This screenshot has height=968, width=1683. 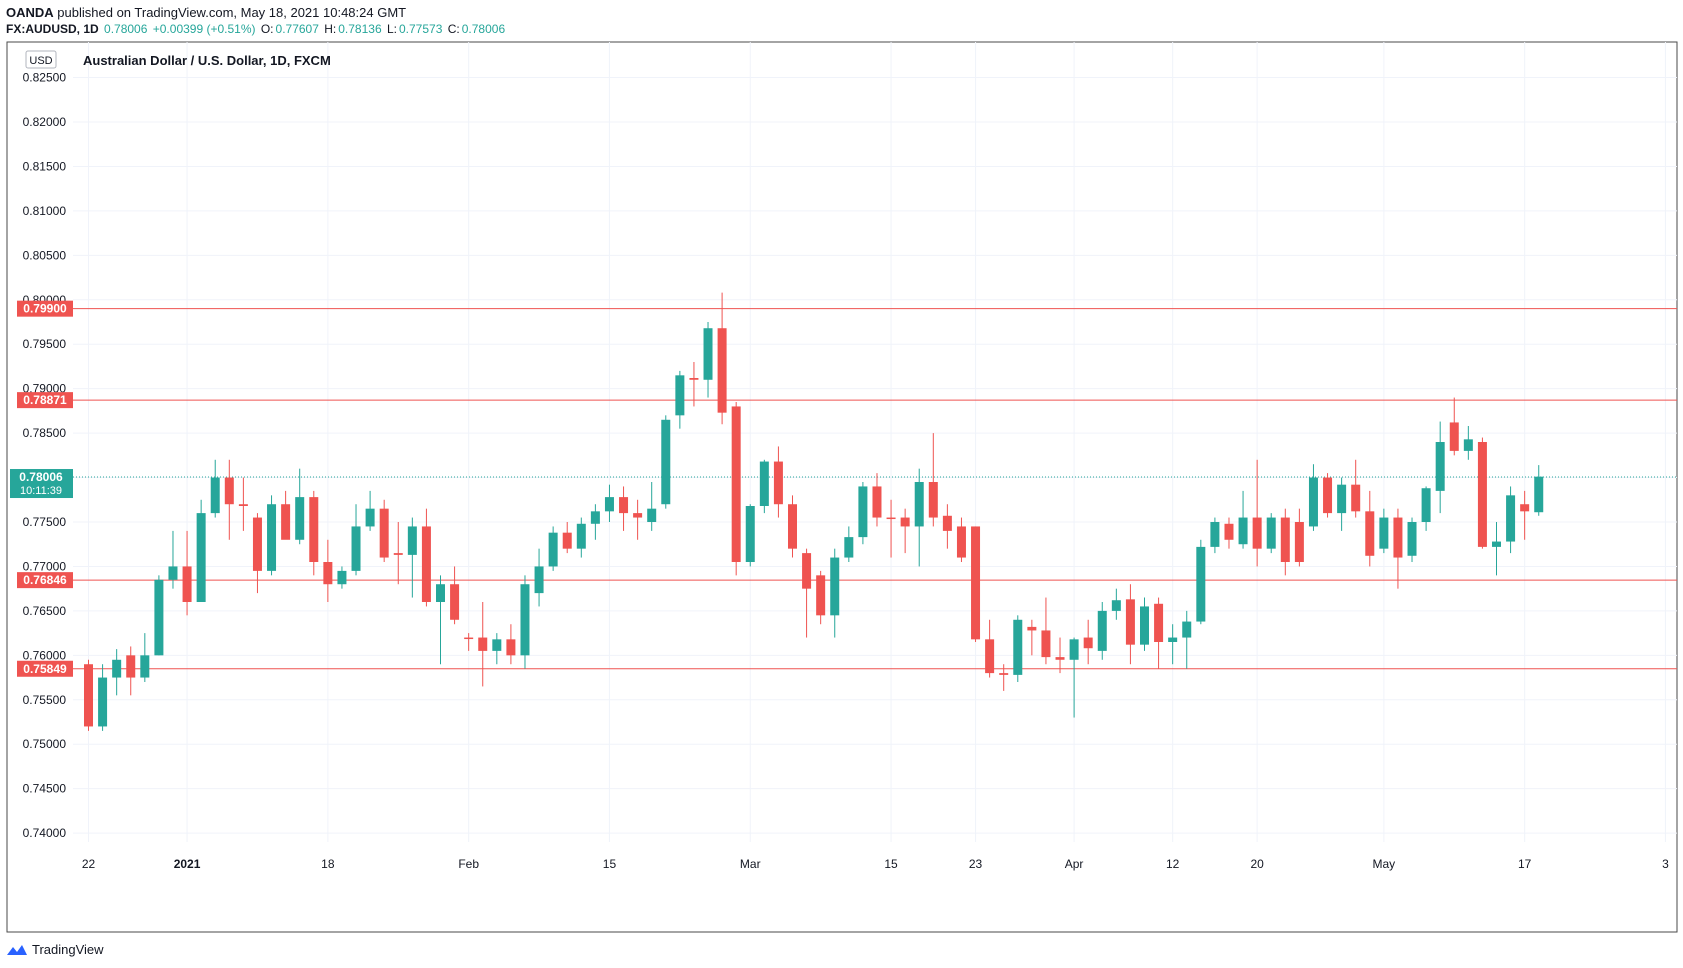 I want to click on x-tick-label: Mar, so click(x=750, y=864).